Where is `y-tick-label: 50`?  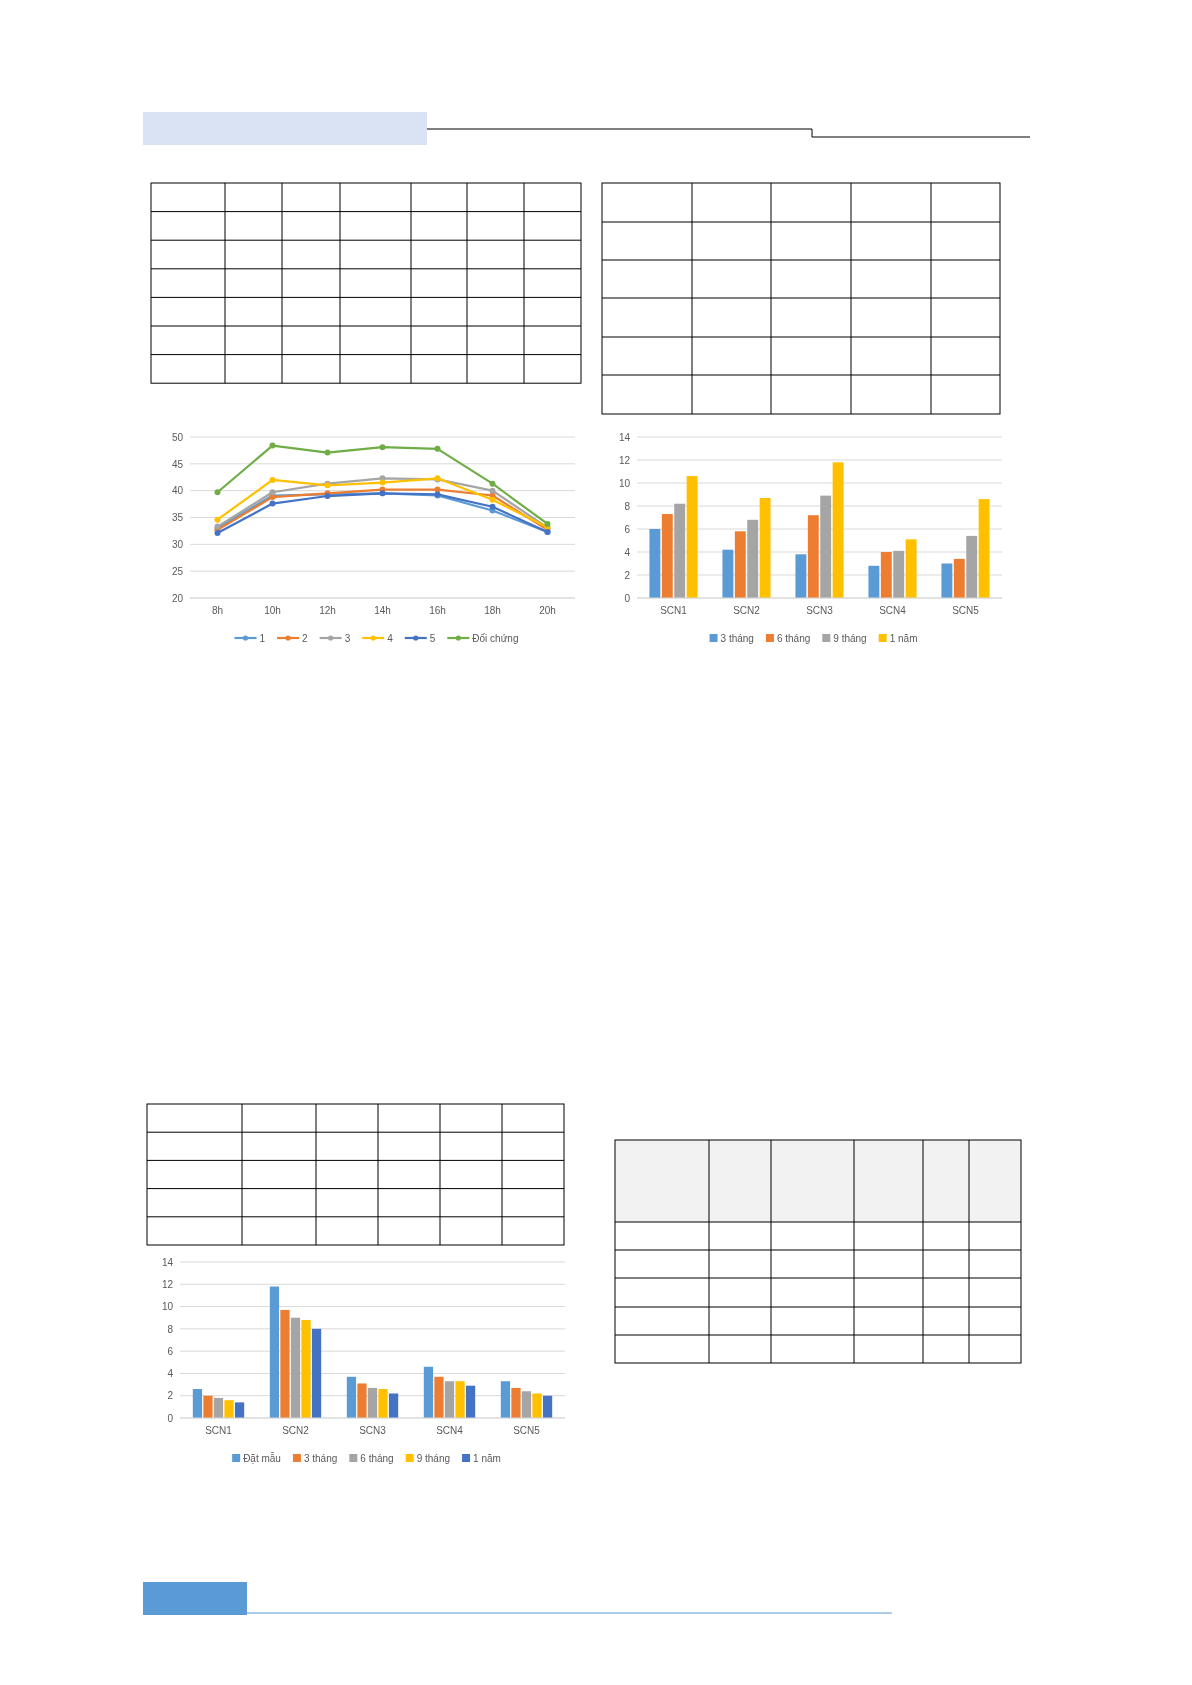
y-tick-label: 50 is located at coordinates (177, 437).